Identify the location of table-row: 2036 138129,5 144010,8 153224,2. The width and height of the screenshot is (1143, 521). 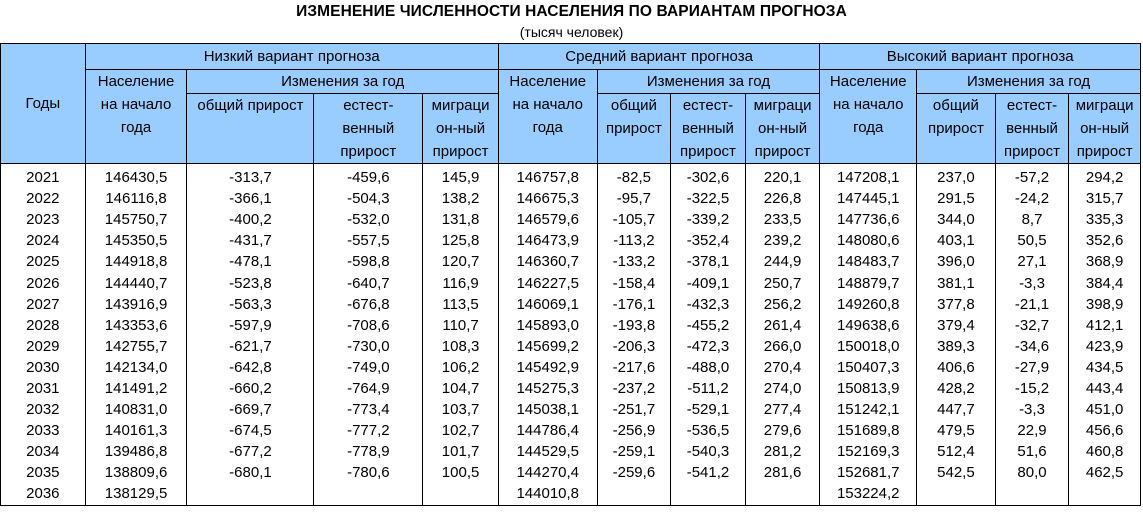
(570, 494).